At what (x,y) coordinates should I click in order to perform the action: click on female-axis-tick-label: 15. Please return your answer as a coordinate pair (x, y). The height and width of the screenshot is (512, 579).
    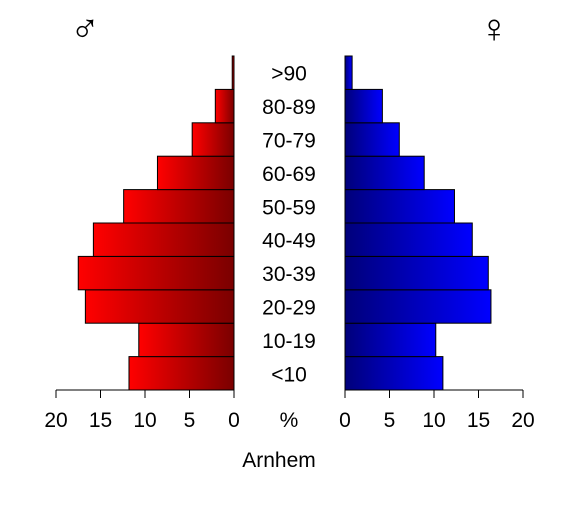
    Looking at the image, I should click on (478, 420).